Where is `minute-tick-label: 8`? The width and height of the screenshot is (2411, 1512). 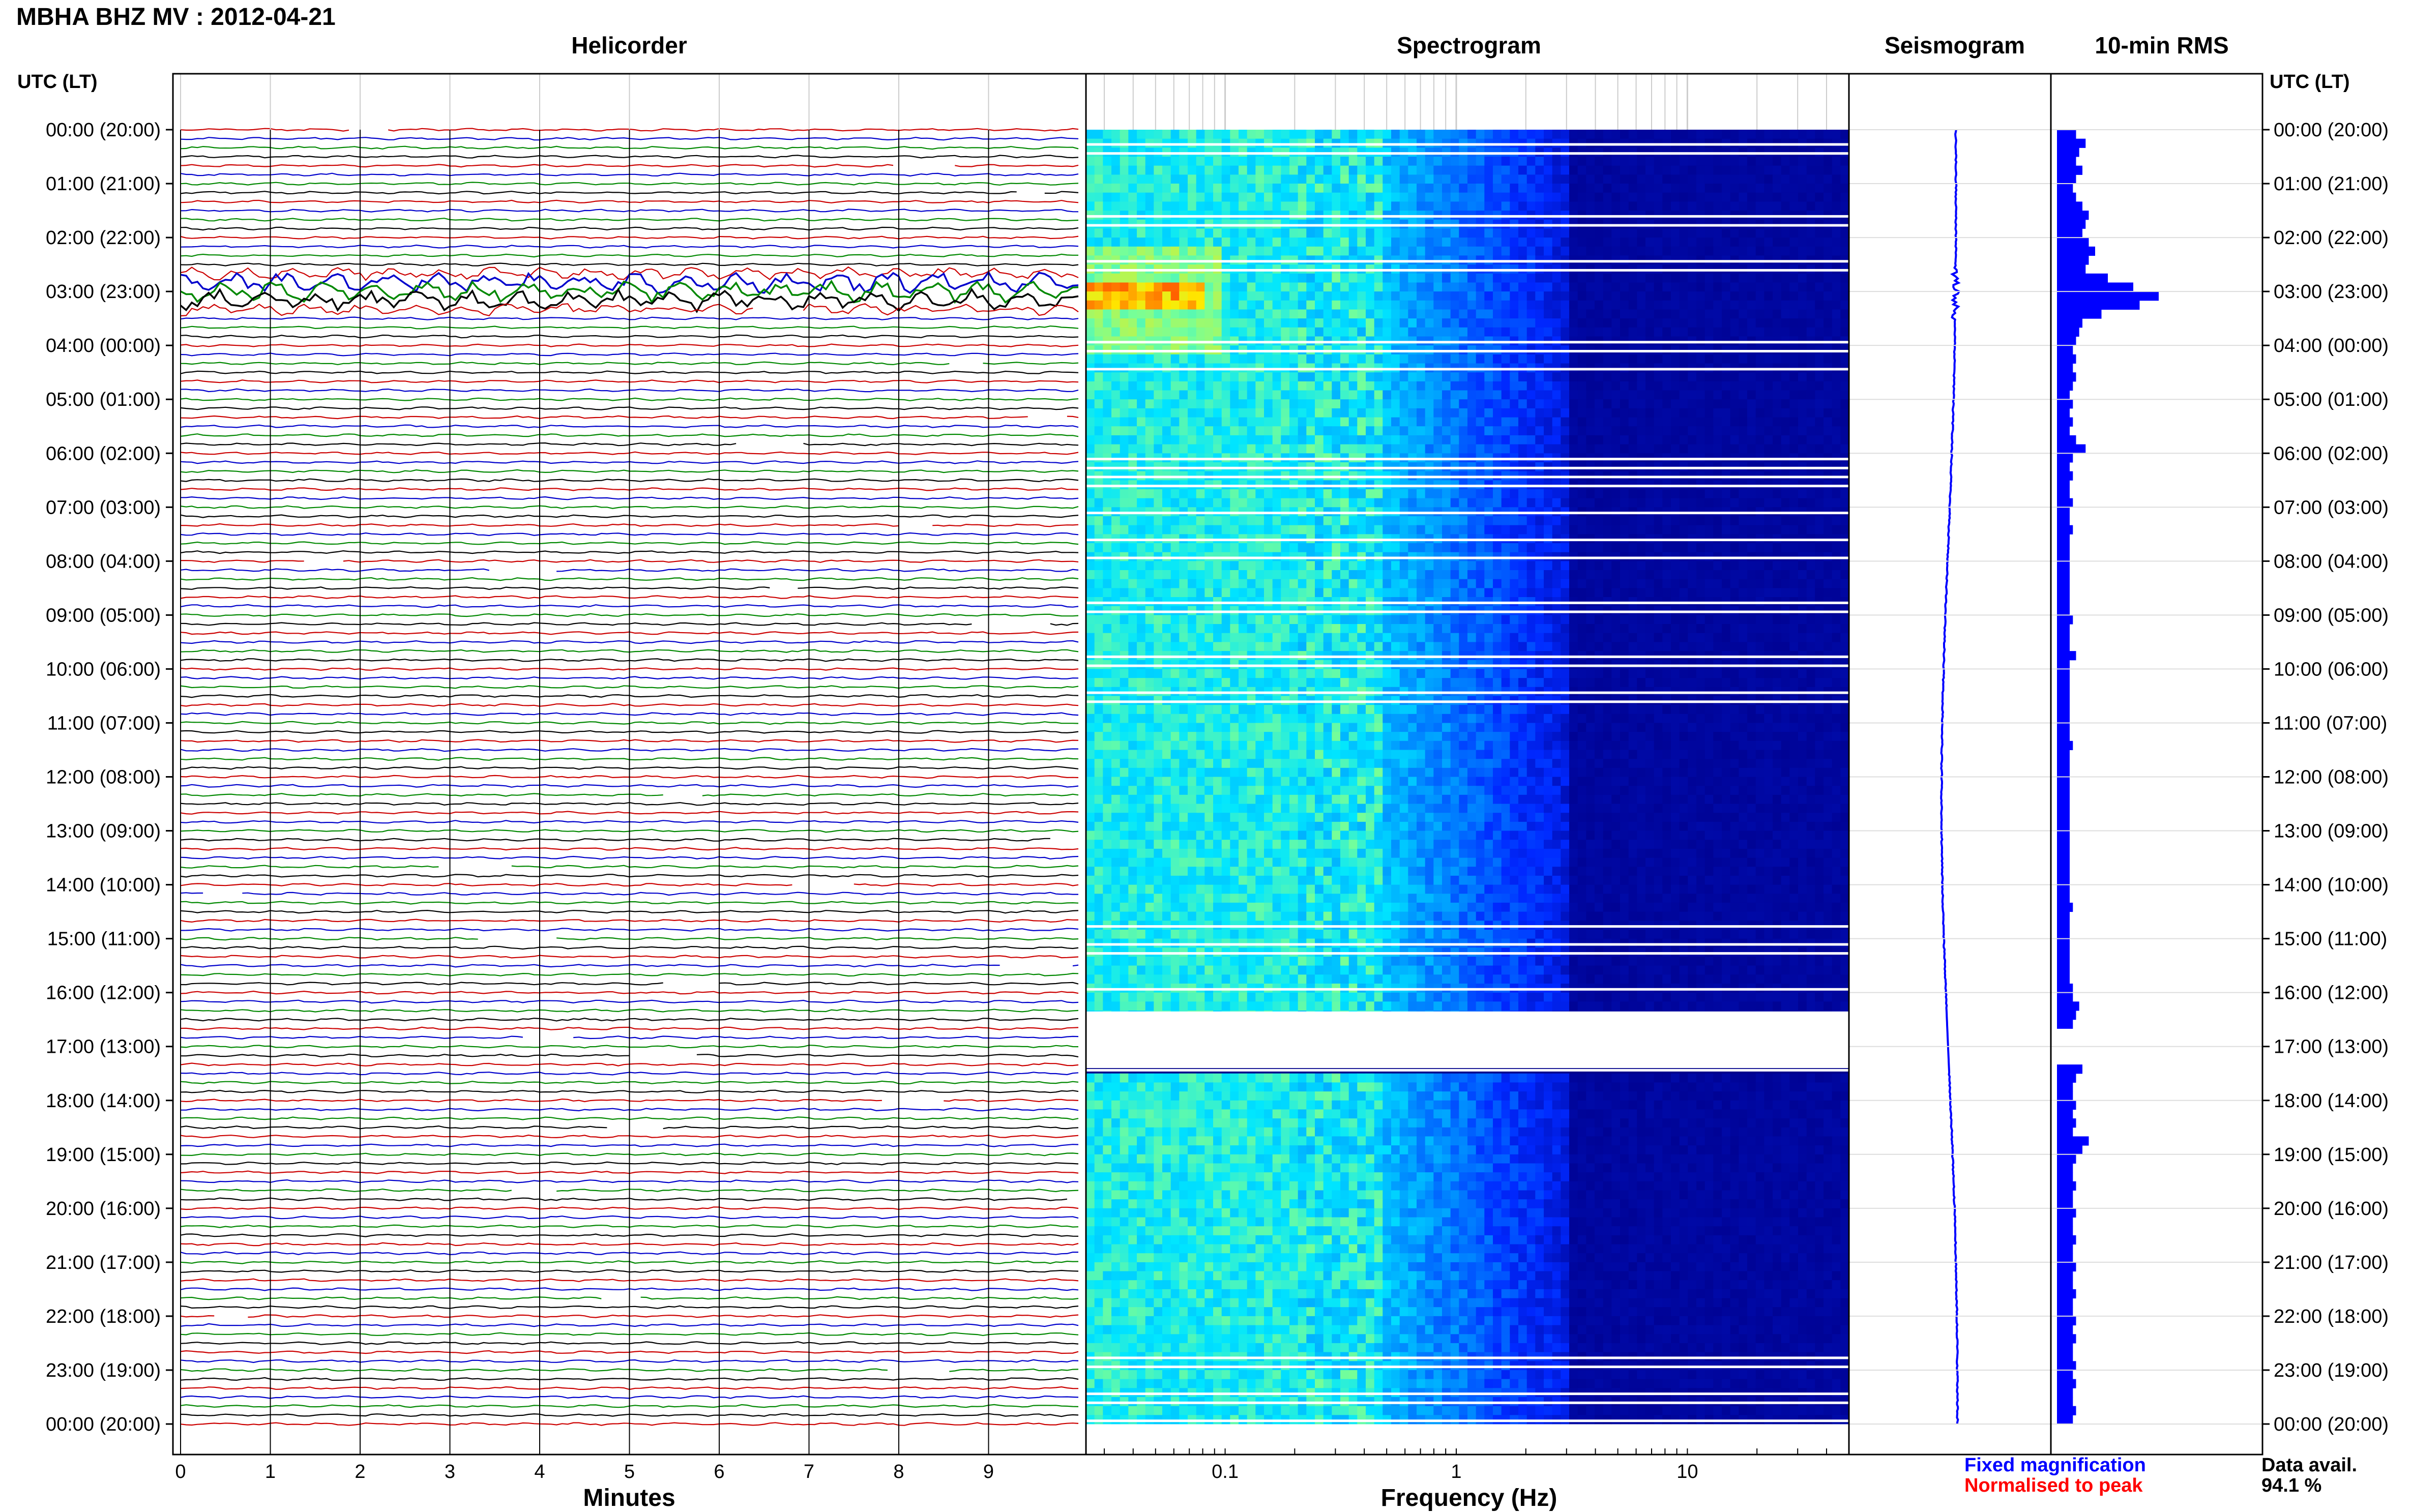 minute-tick-label: 8 is located at coordinates (898, 1472).